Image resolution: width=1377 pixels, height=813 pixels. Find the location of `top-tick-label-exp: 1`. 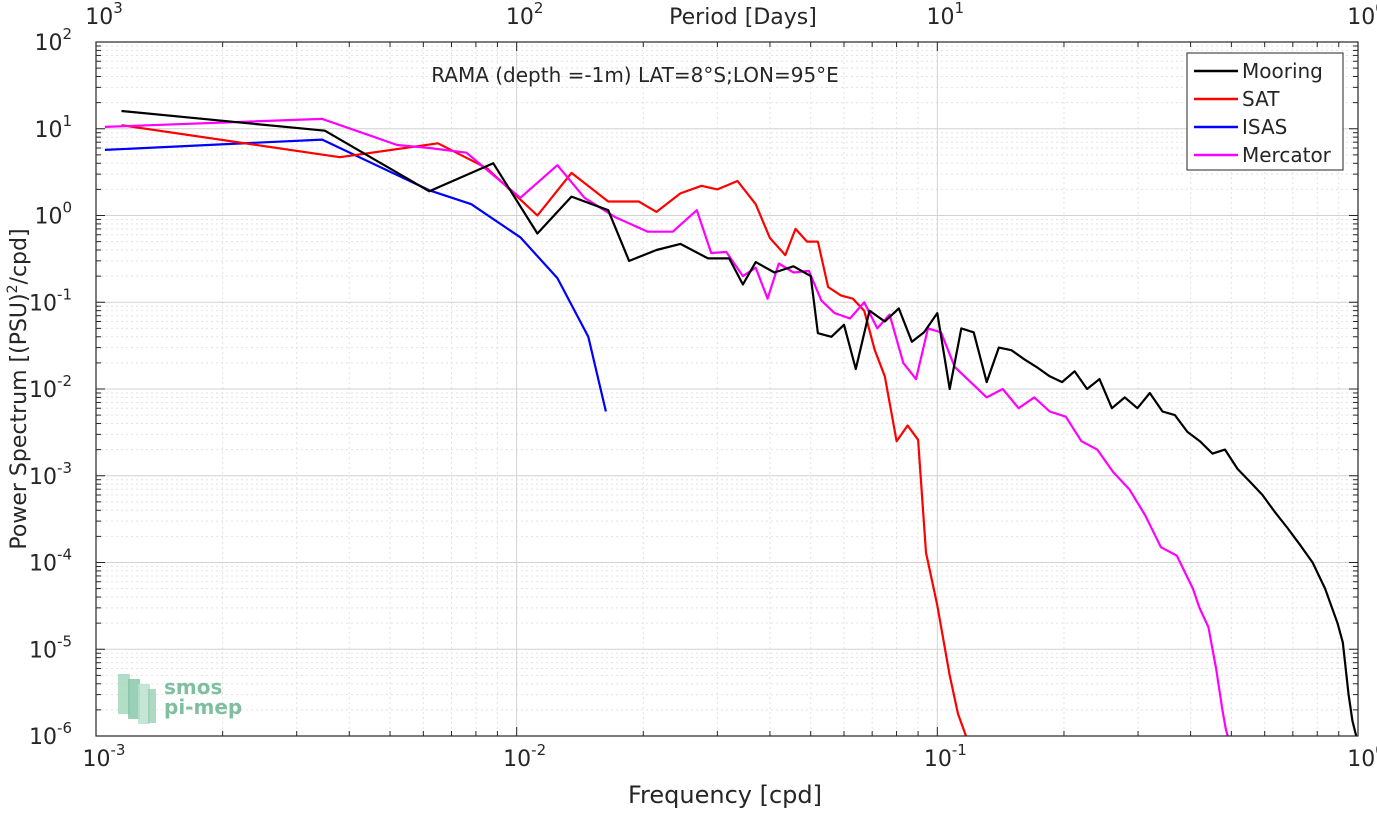

top-tick-label-exp: 1 is located at coordinates (960, 8).